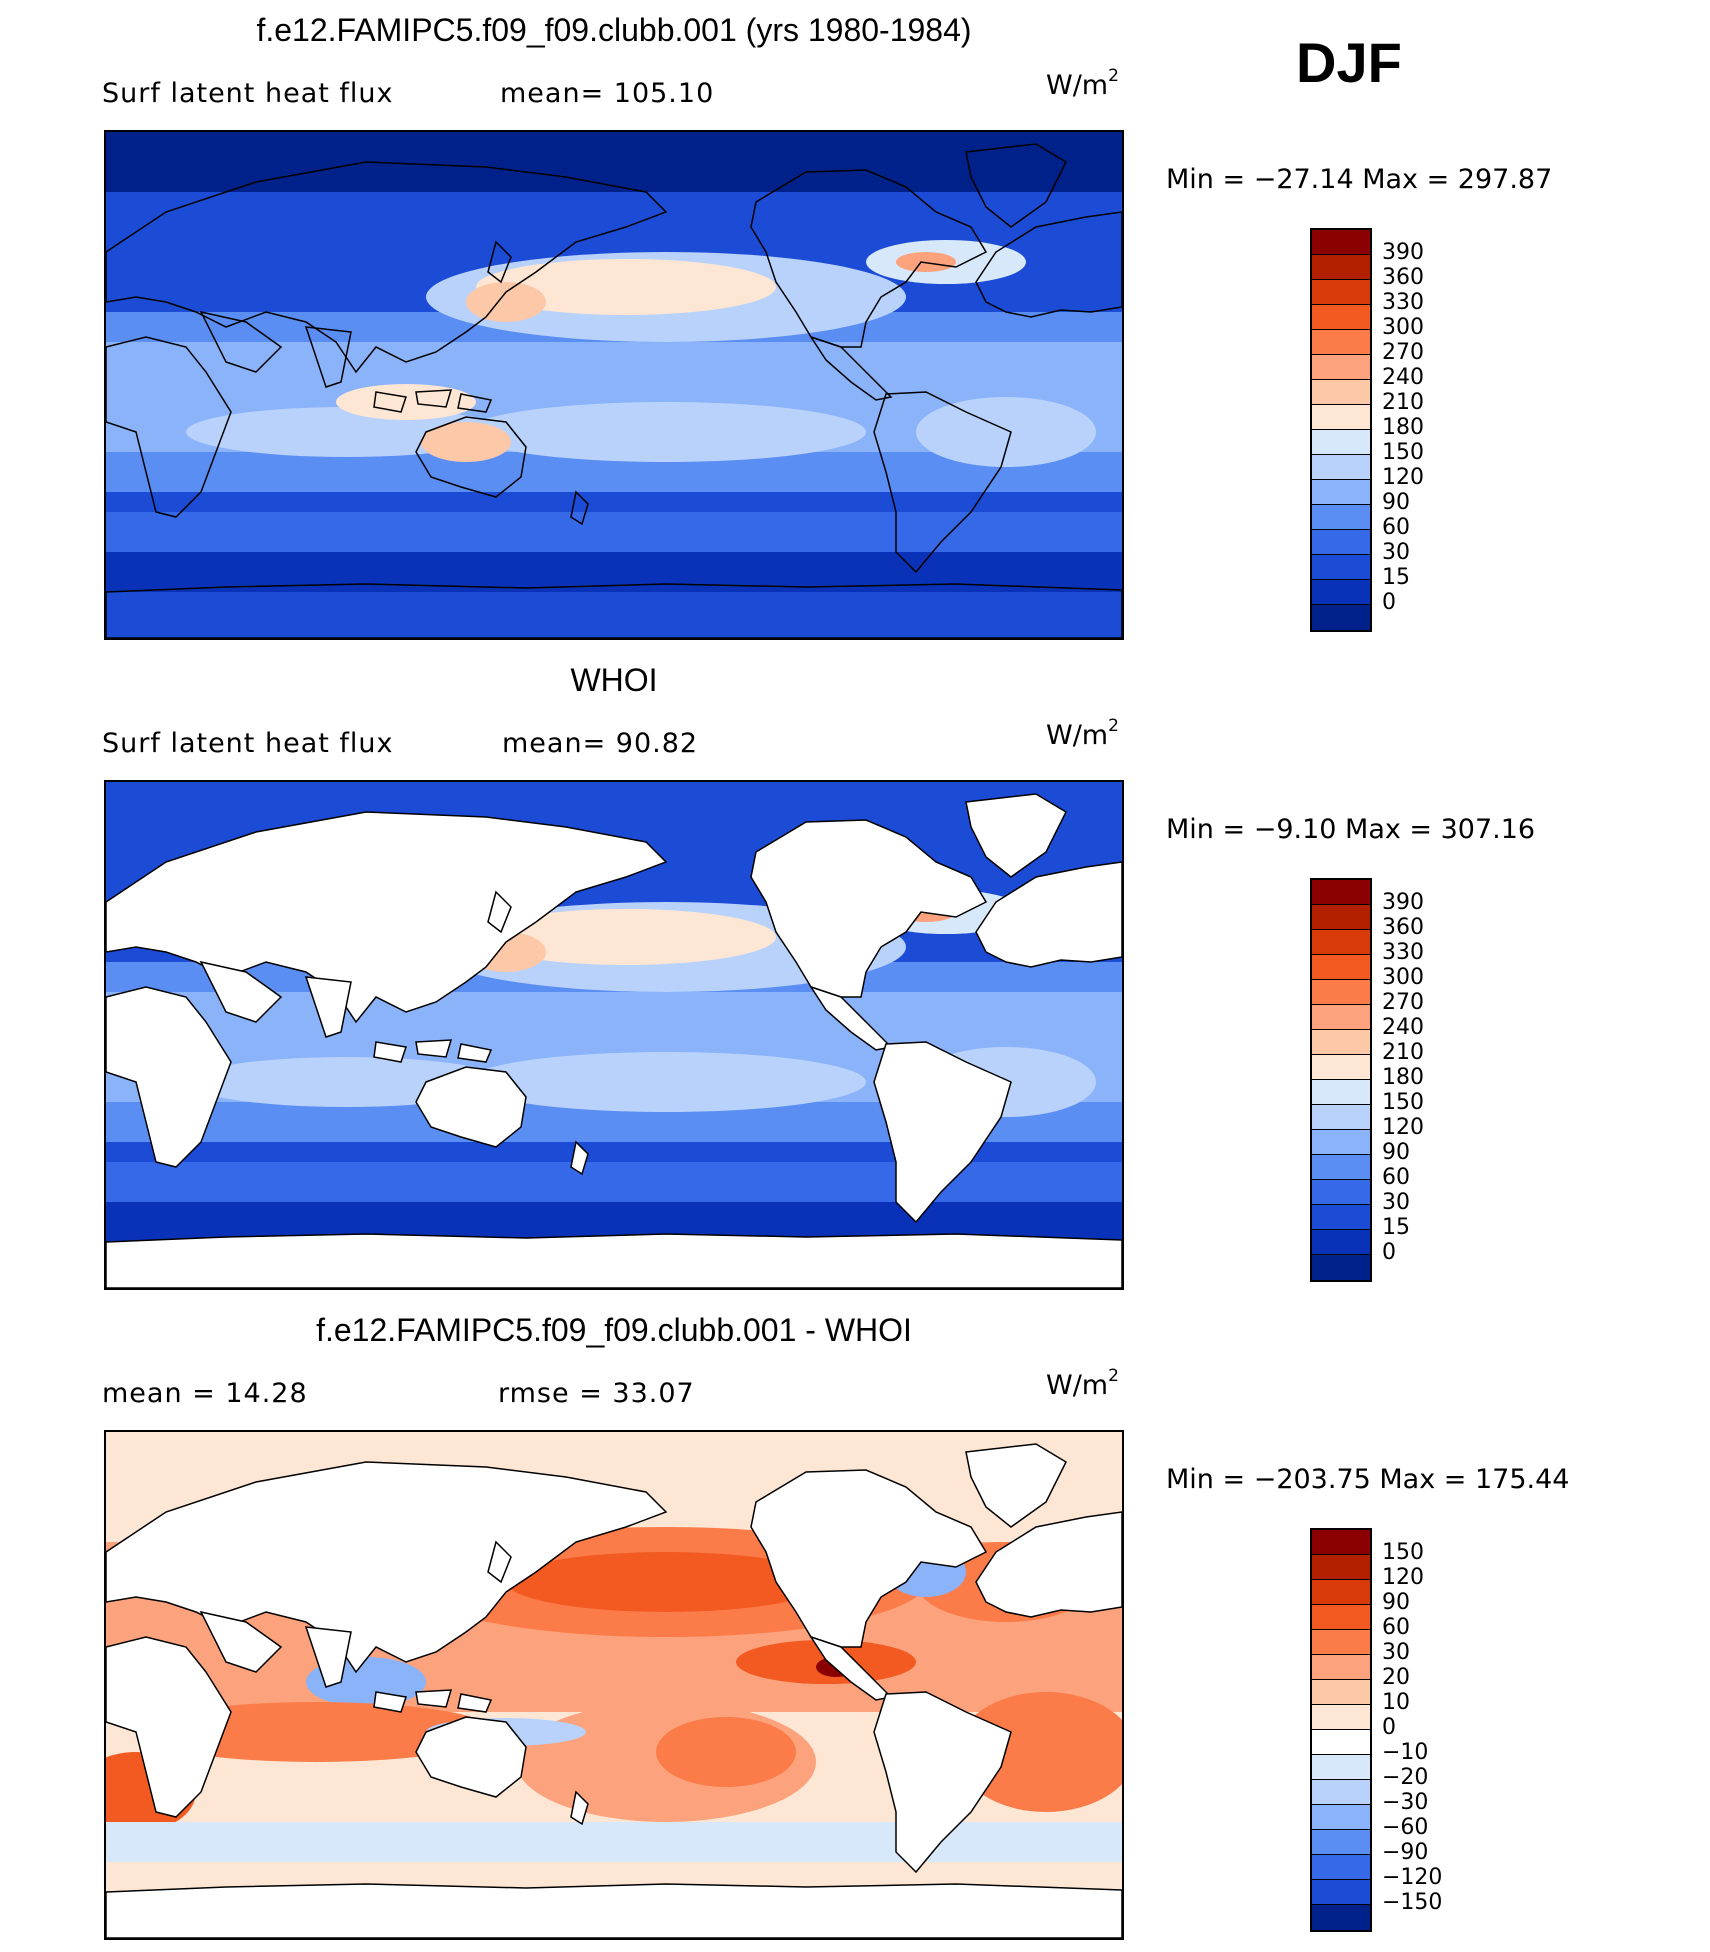  Describe the element at coordinates (1403, 277) in the screenshot. I see `colorbar-tick-label: 360` at that location.